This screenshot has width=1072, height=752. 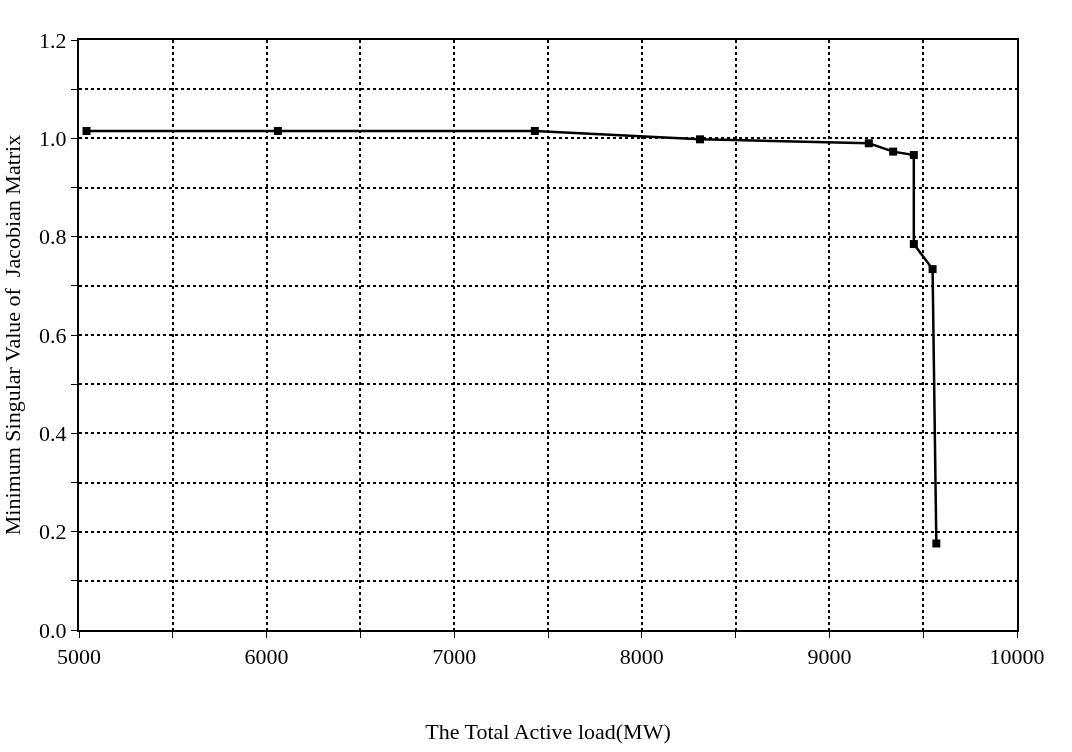 What do you see at coordinates (53, 532) in the screenshot?
I see `y-tick-label: 0.2` at bounding box center [53, 532].